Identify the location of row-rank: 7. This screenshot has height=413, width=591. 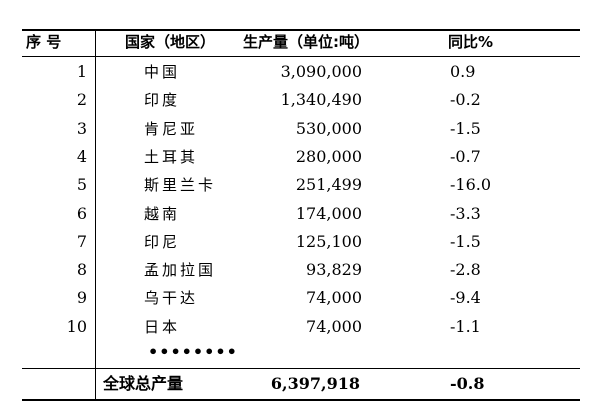
(81, 241).